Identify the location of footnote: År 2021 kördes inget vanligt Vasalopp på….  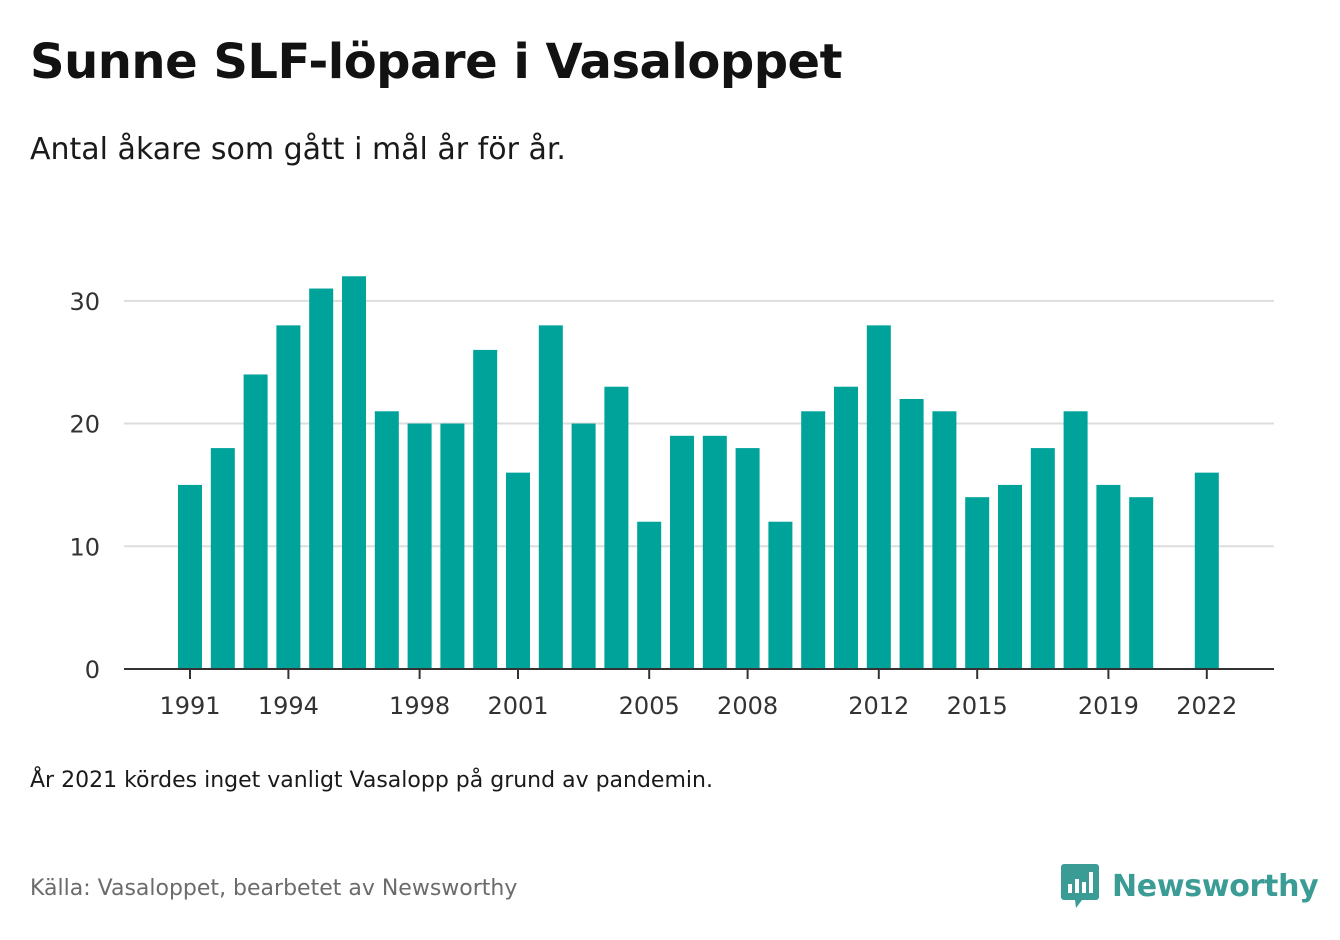
(371, 780).